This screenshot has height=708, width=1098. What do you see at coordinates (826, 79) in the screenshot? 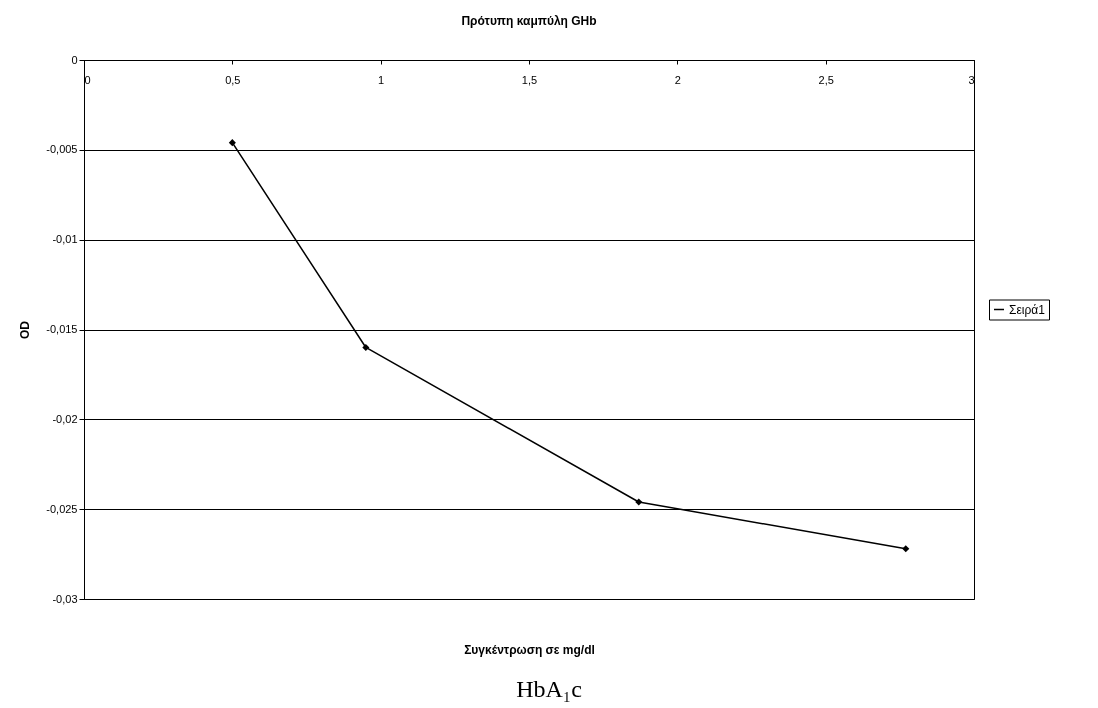
I see `x-tick-label: 2,5` at bounding box center [826, 79].